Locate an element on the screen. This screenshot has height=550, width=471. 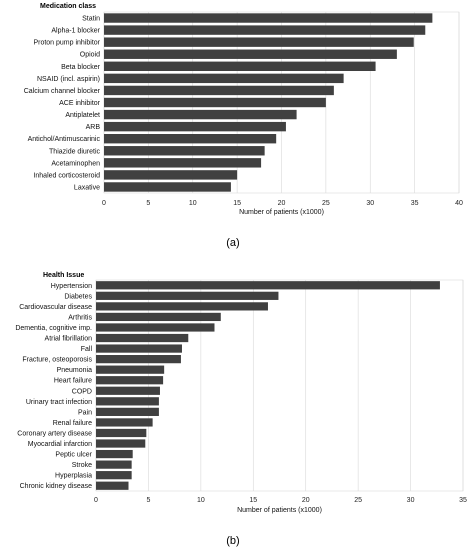
panel-b-category-label-15: Myocardial infarction is located at coordinates (60, 444).